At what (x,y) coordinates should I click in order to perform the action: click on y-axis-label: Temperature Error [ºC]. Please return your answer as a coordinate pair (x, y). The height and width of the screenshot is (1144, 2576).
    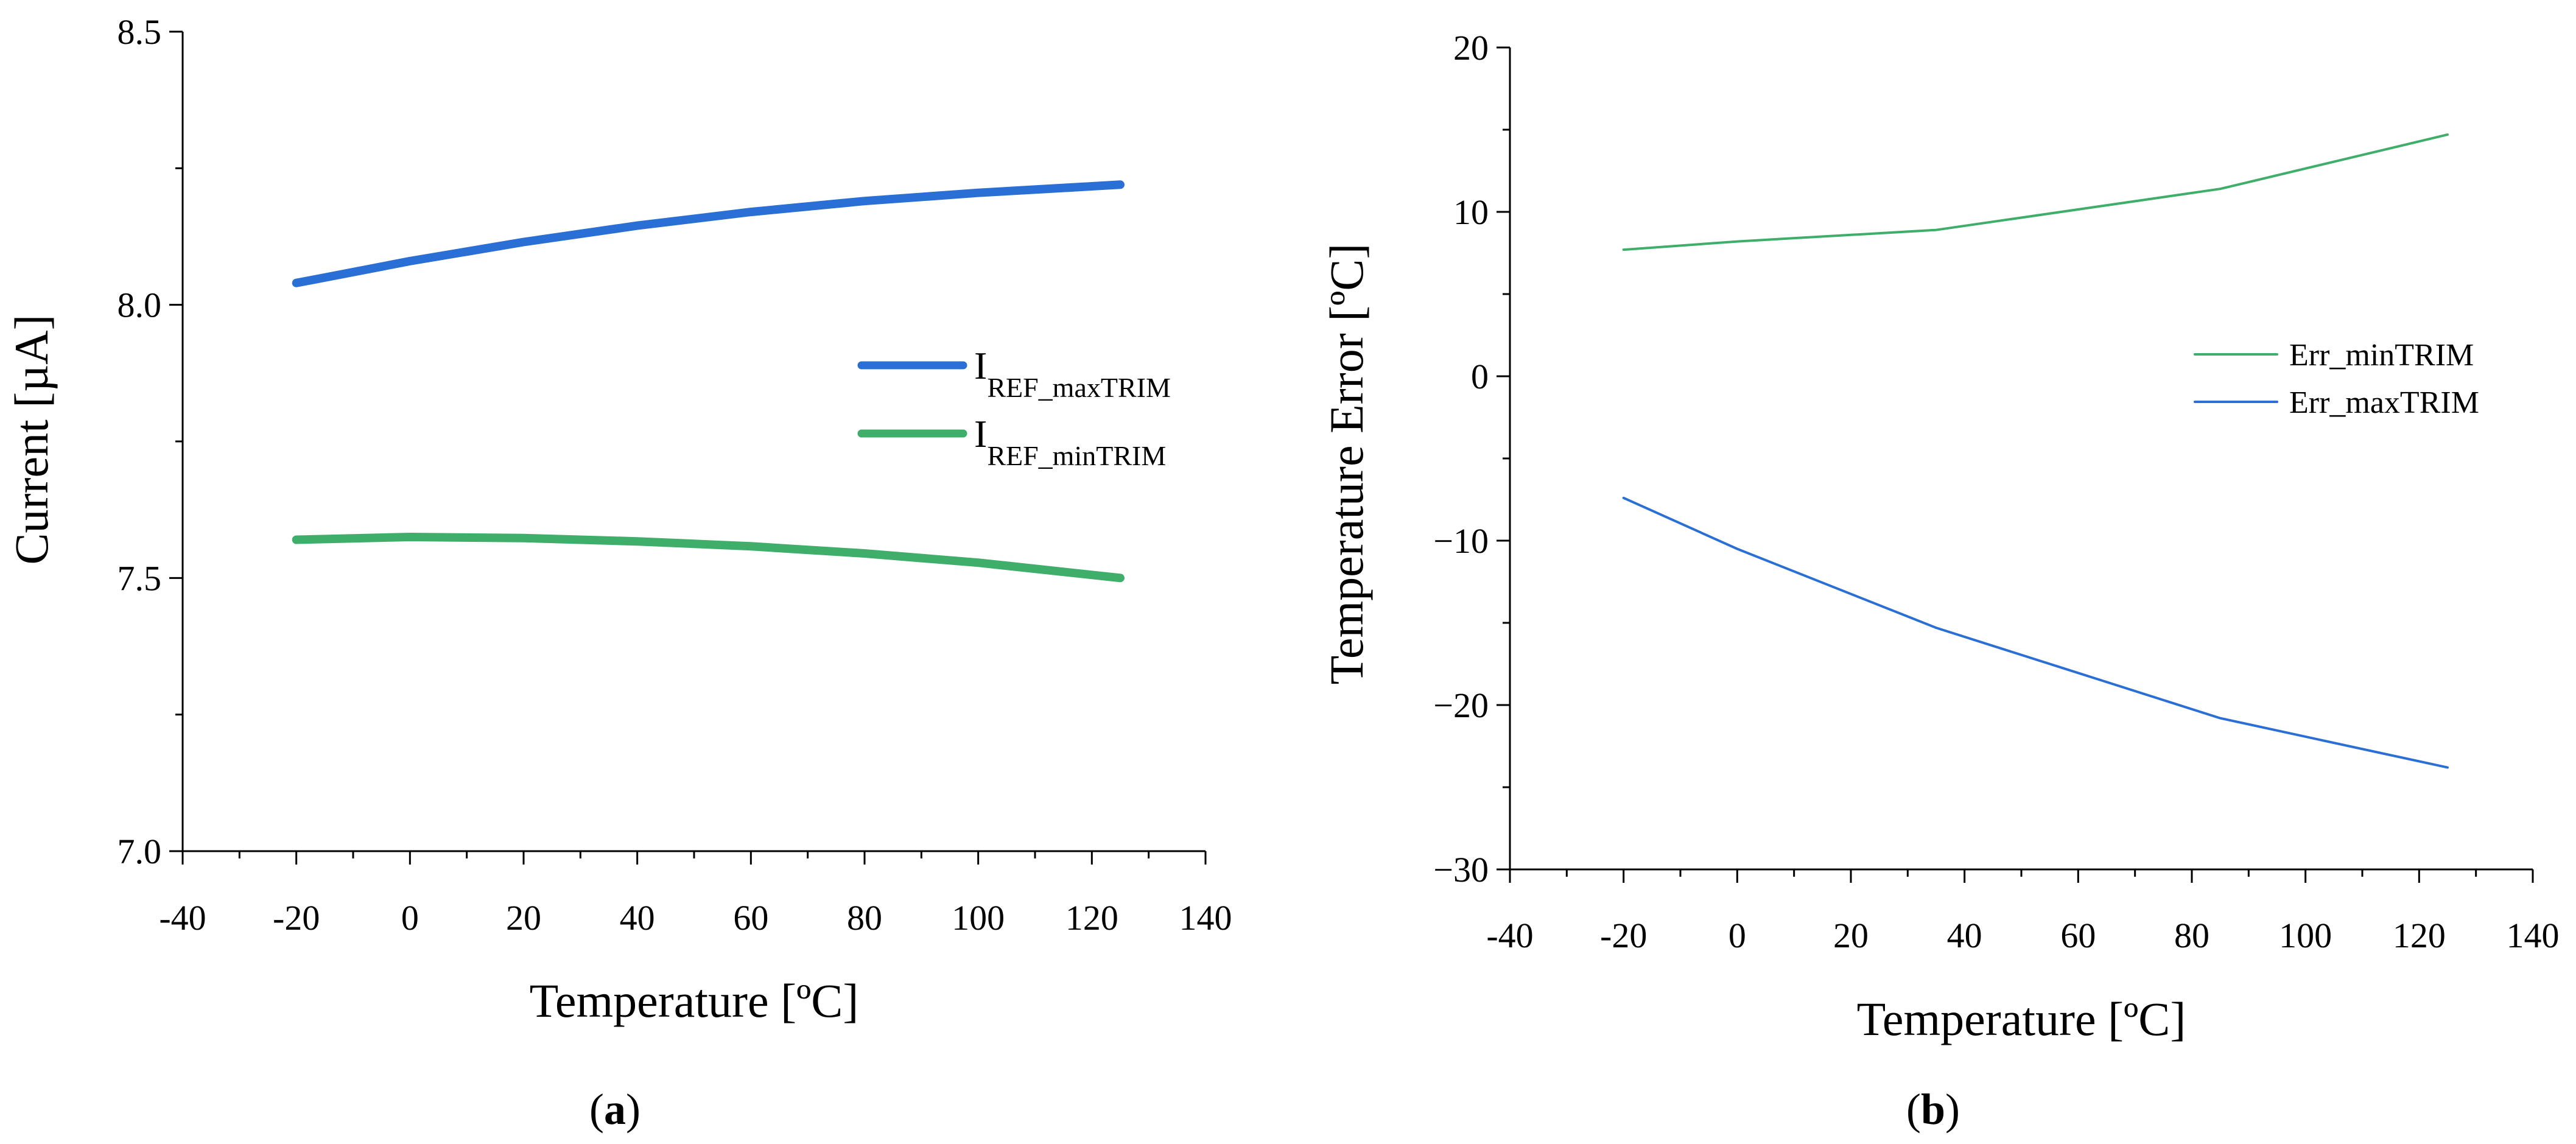
    Looking at the image, I should click on (1346, 464).